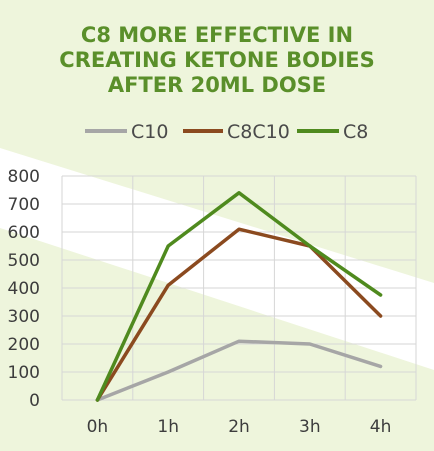 Image resolution: width=434 pixels, height=451 pixels. Describe the element at coordinates (24, 261) in the screenshot. I see `y-tick-label: 500` at that location.